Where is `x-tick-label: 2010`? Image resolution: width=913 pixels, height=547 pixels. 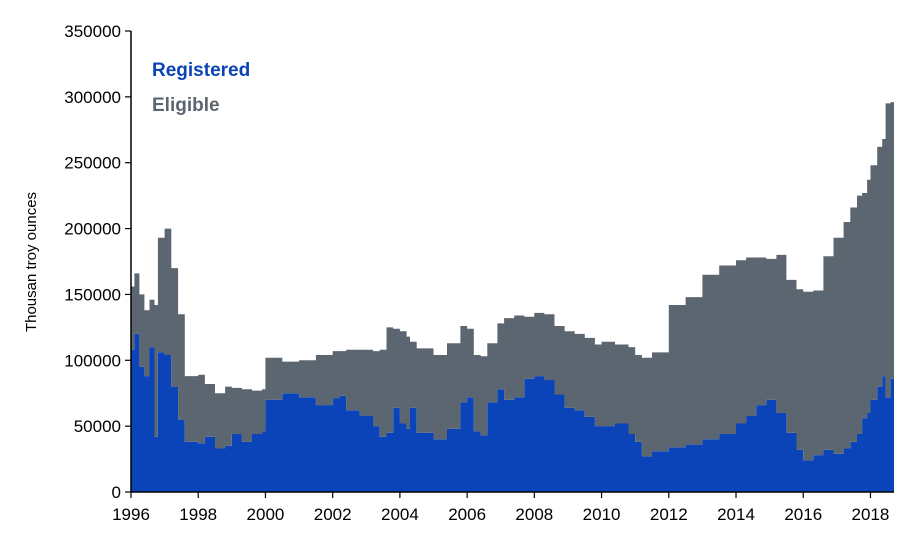
x-tick-label: 2010 is located at coordinates (602, 514).